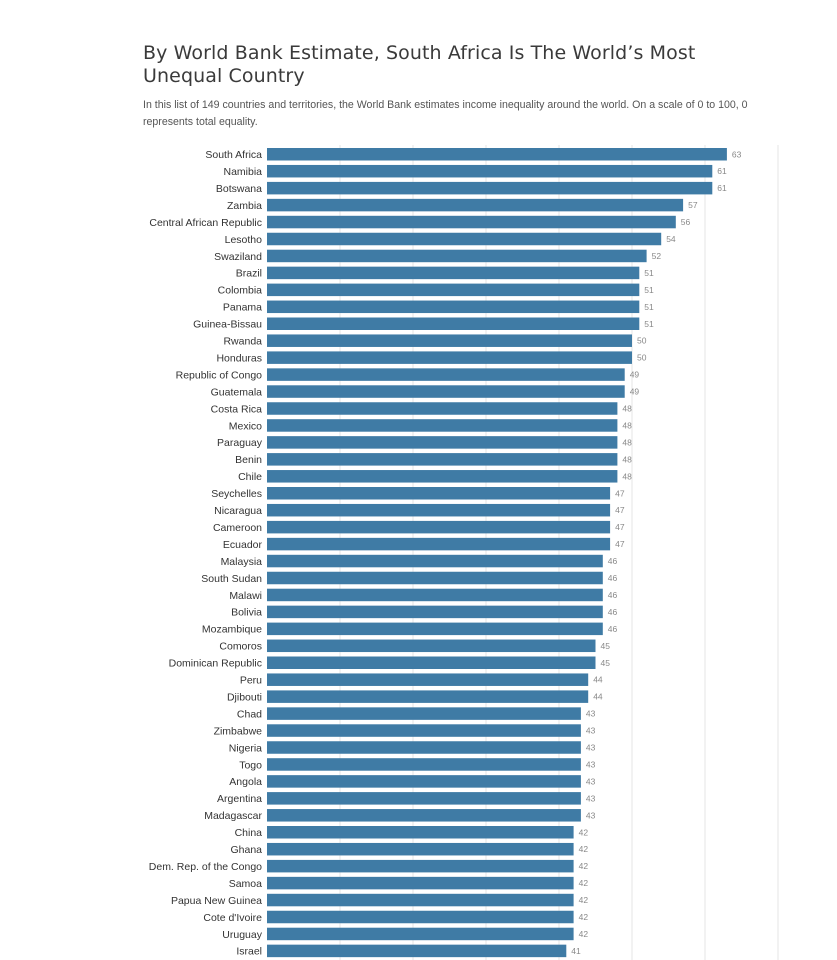 This screenshot has width=837, height=960. Describe the element at coordinates (233, 816) in the screenshot. I see `category-label: Madagascar` at that location.